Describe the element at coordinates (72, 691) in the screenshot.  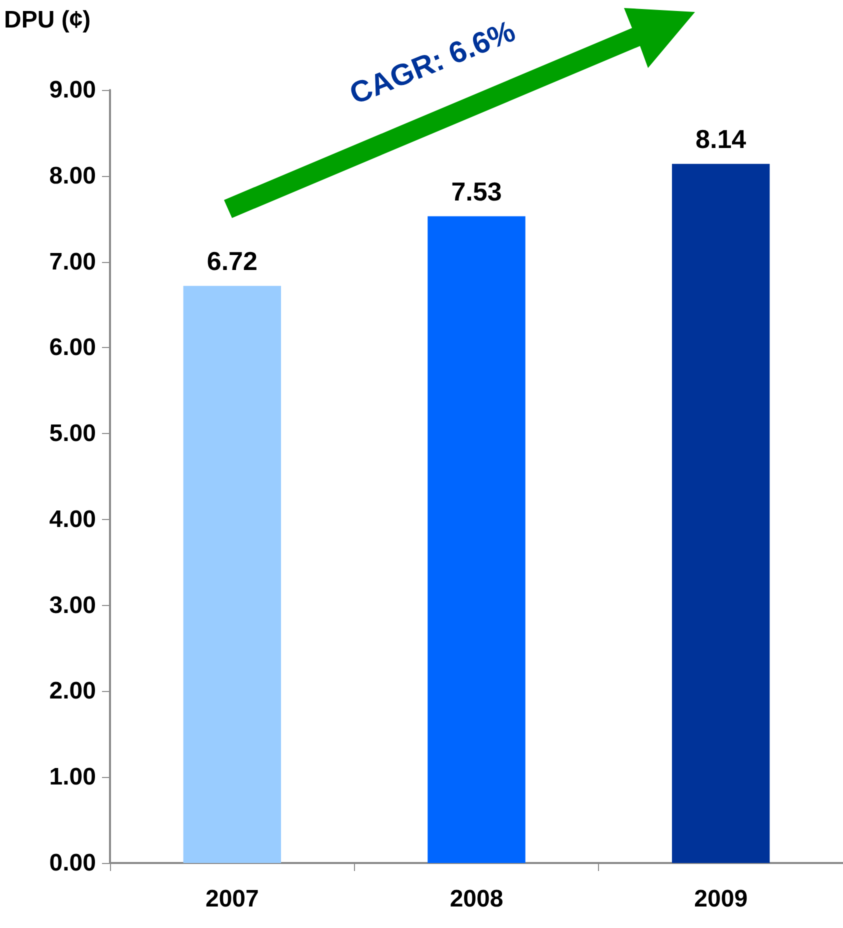
I see `y-tick-label: 2.00` at that location.